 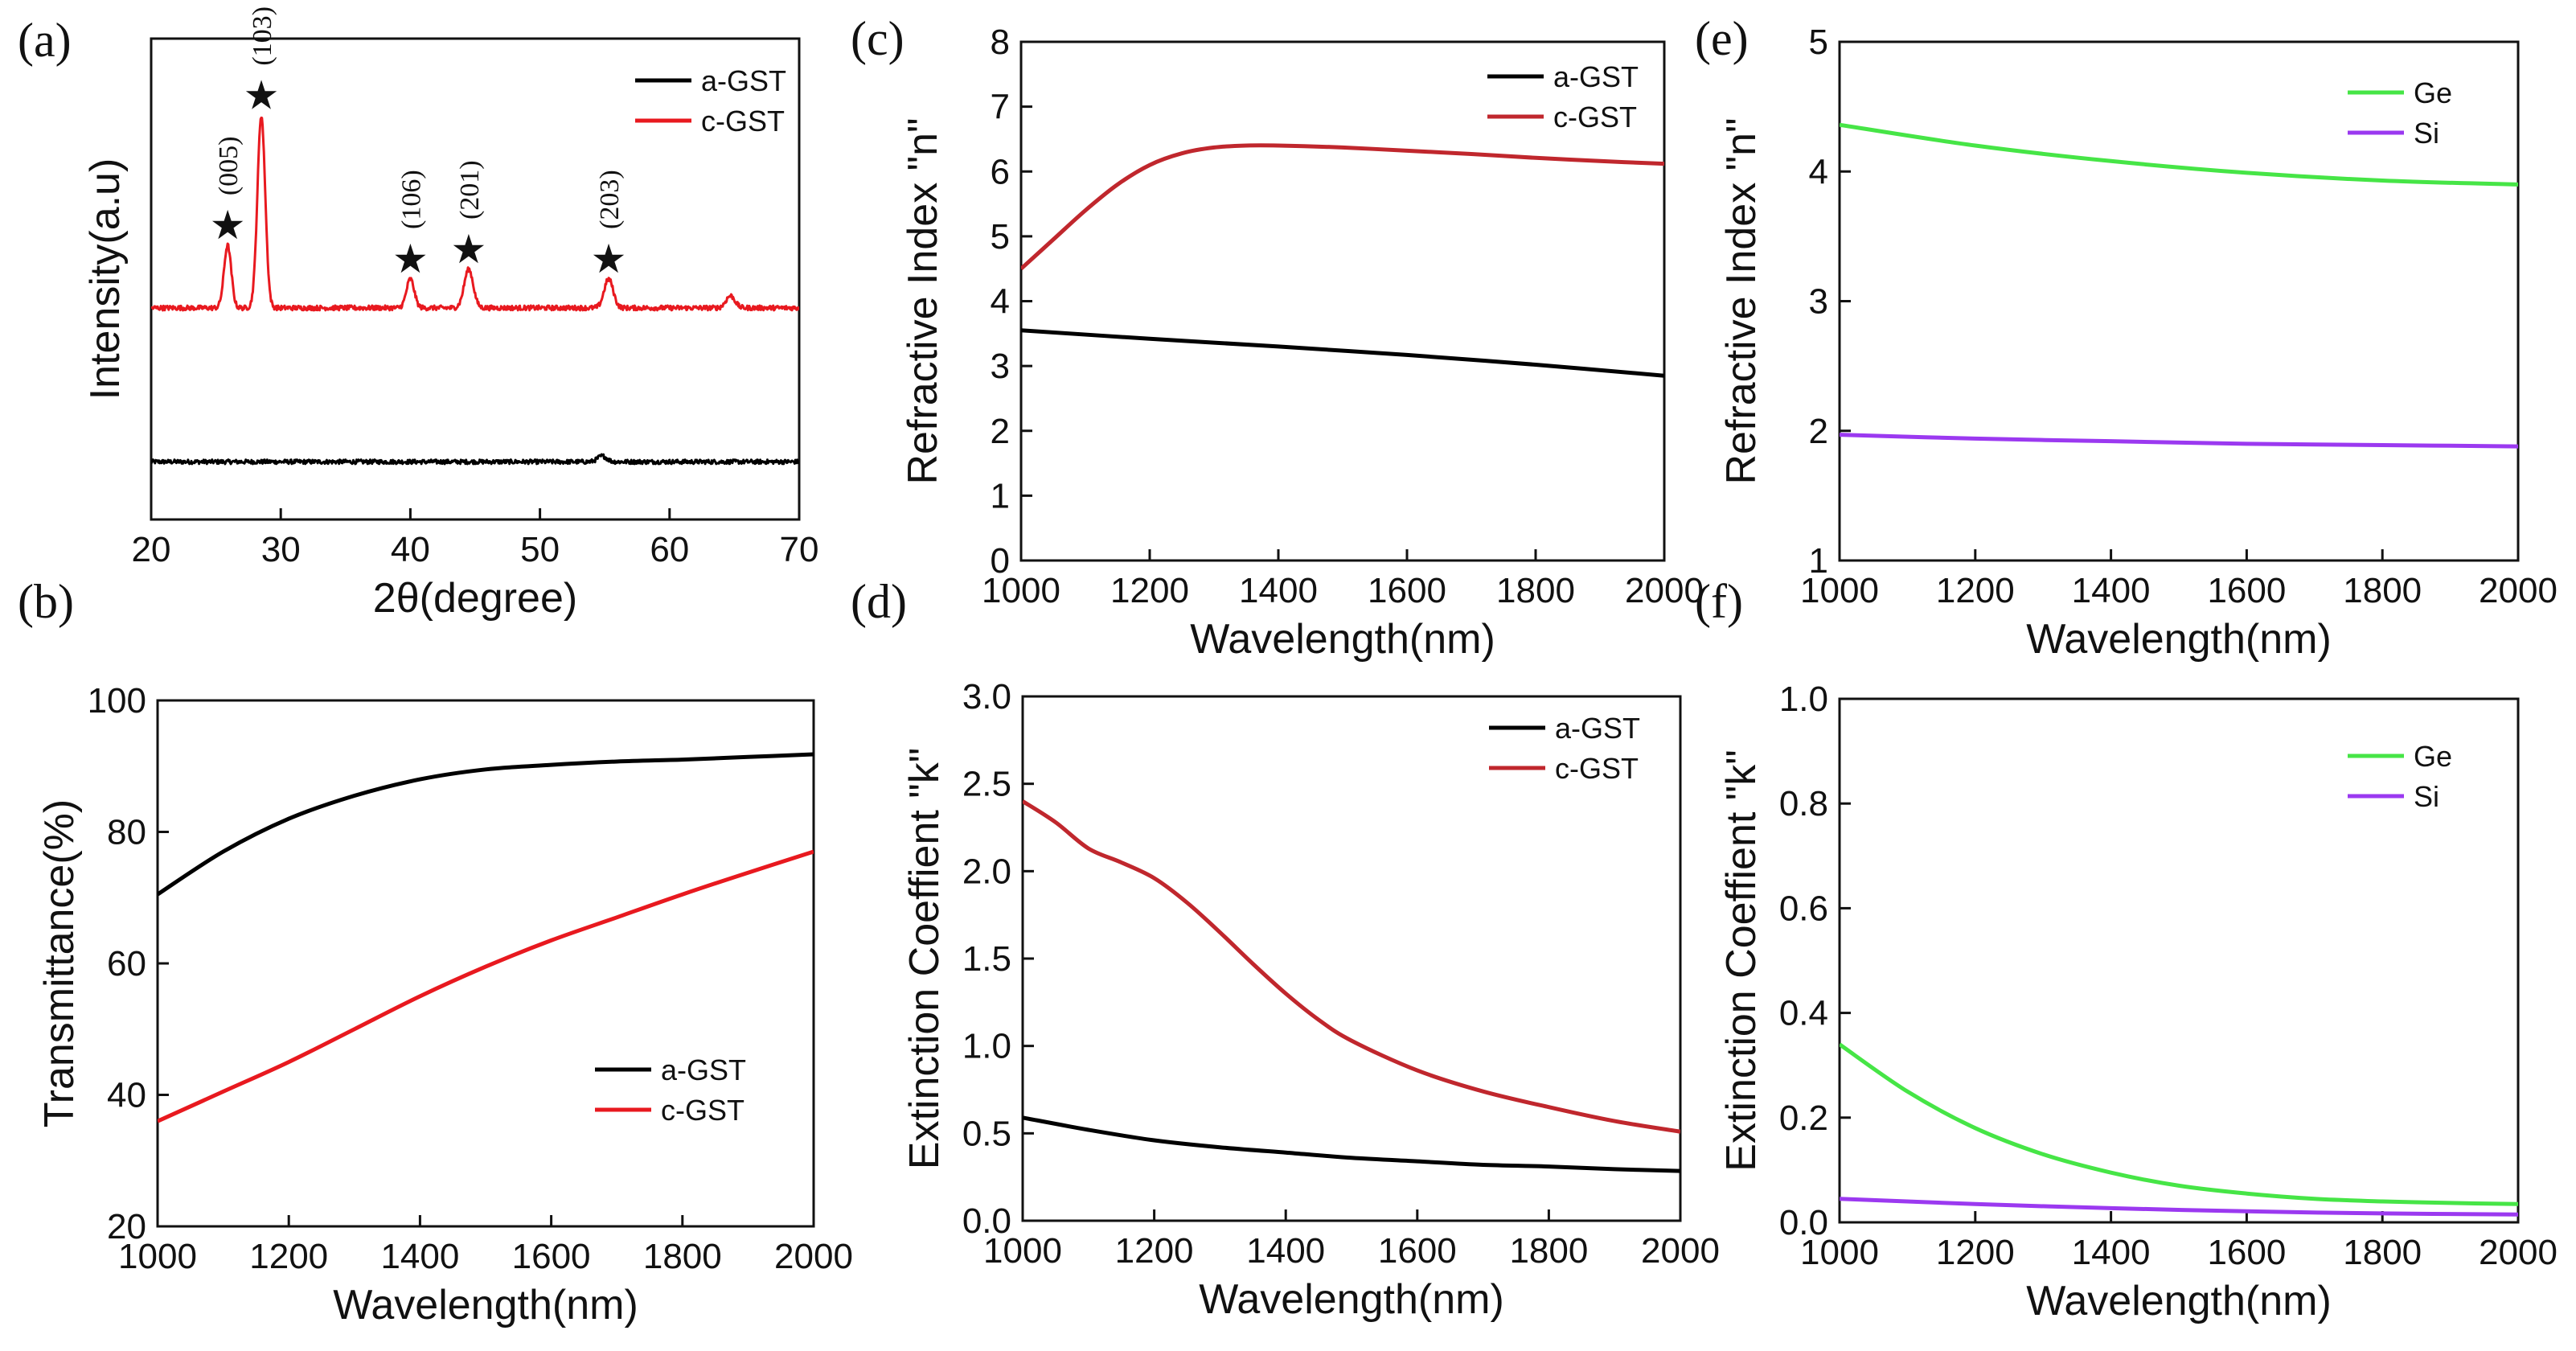 I want to click on x-tick-label-a: 40, so click(x=410, y=549).